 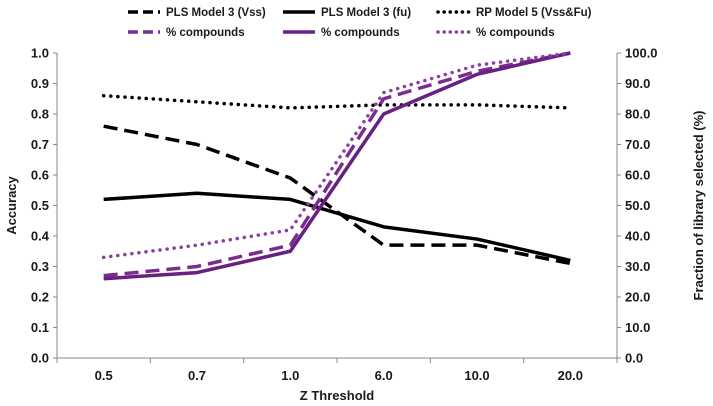 What do you see at coordinates (384, 375) in the screenshot?
I see `x-tick-label: 6.0` at bounding box center [384, 375].